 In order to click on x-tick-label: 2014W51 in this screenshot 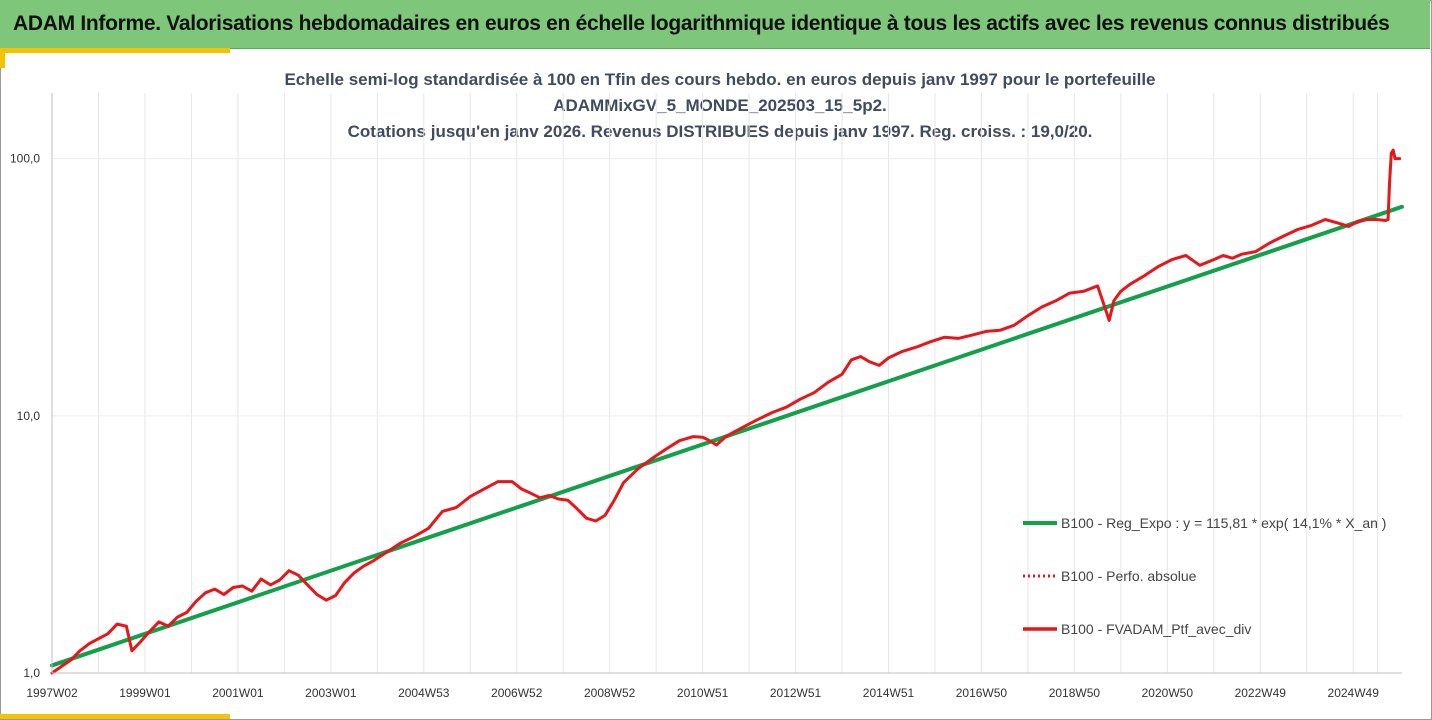, I will do `click(889, 693)`.